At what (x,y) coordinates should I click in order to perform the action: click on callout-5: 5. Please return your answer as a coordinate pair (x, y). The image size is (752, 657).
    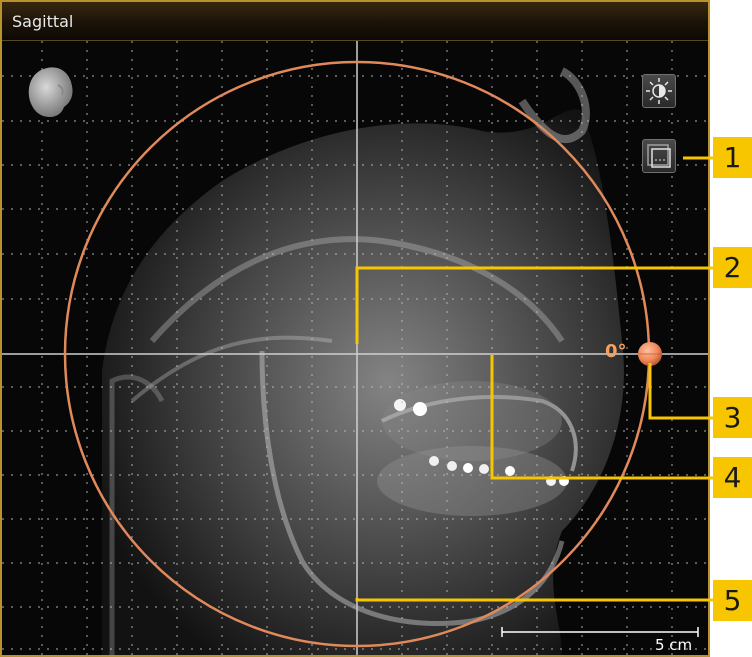
    Looking at the image, I should click on (732, 600).